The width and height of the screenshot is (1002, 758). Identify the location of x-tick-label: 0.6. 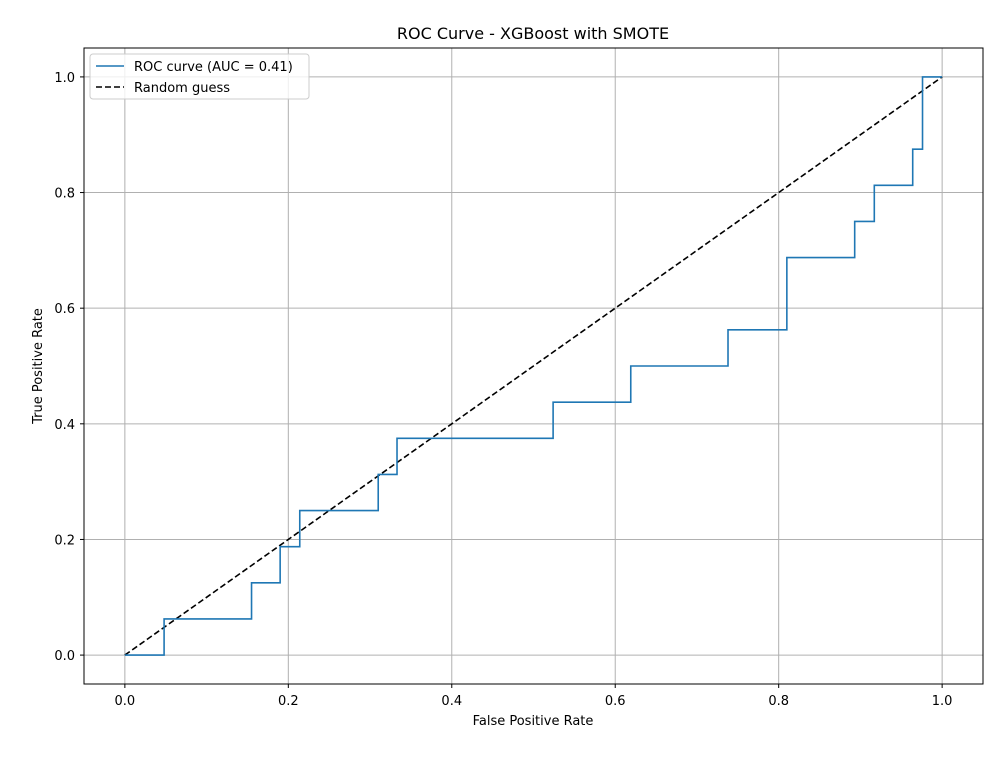
(615, 701).